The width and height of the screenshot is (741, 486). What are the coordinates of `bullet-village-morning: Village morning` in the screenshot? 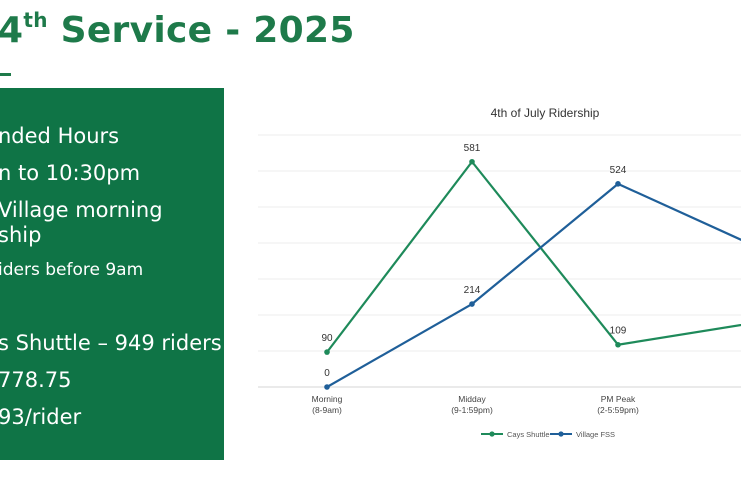 It's located at (81, 210).